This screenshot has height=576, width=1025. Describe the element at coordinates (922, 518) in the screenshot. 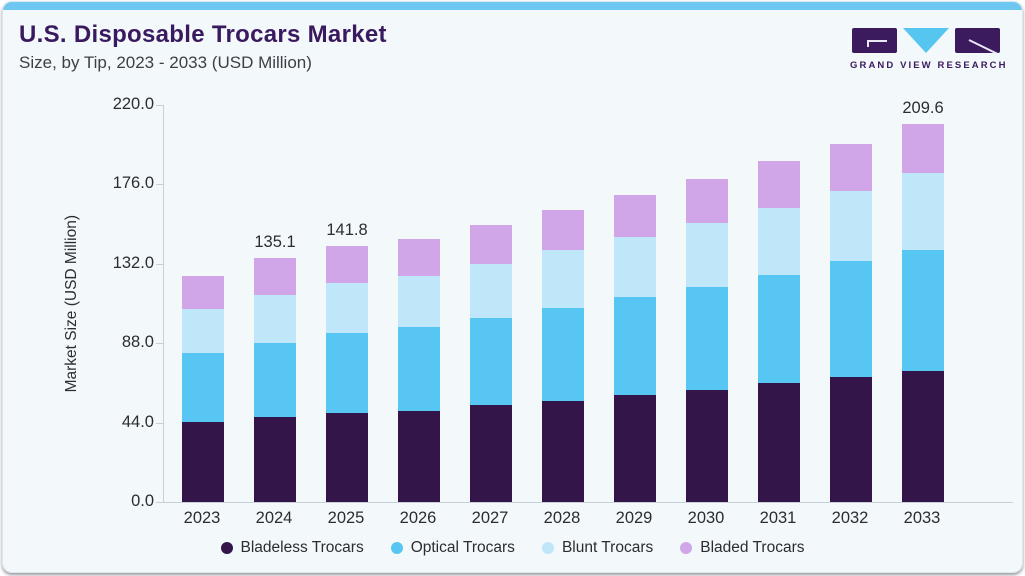

I see `x-tick-label-2033: 2033` at that location.